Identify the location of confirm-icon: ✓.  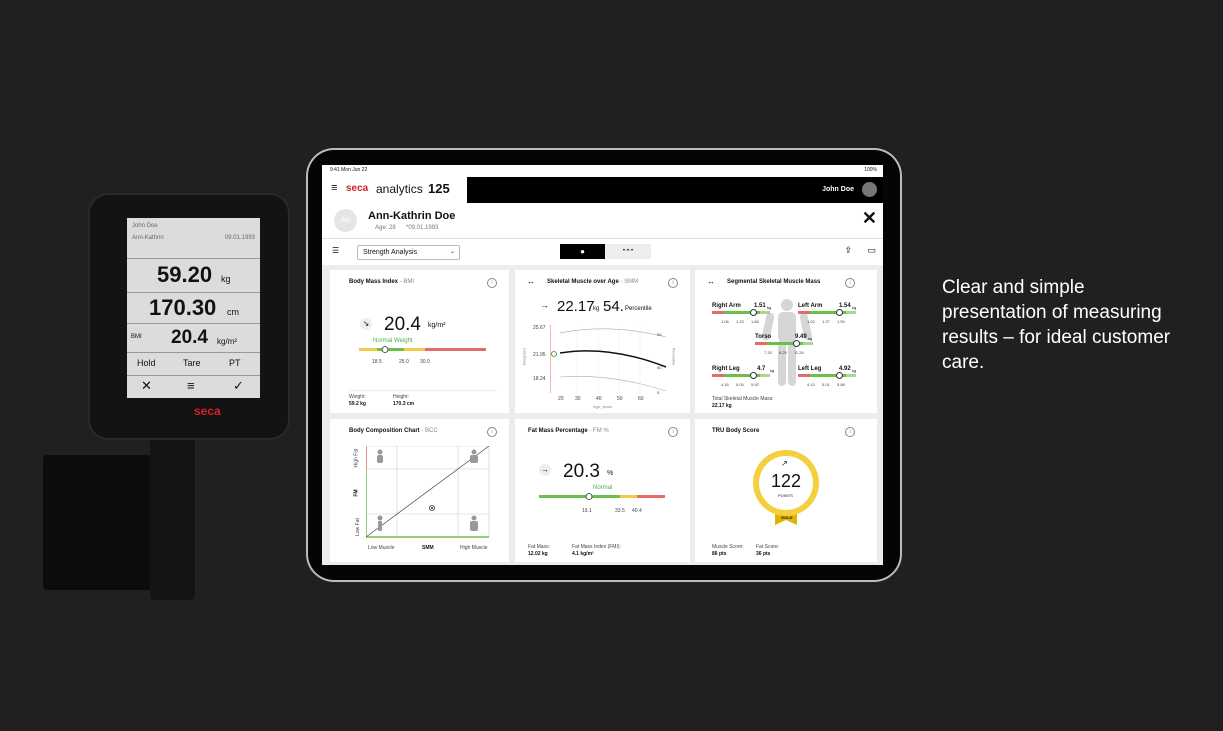
(238, 385).